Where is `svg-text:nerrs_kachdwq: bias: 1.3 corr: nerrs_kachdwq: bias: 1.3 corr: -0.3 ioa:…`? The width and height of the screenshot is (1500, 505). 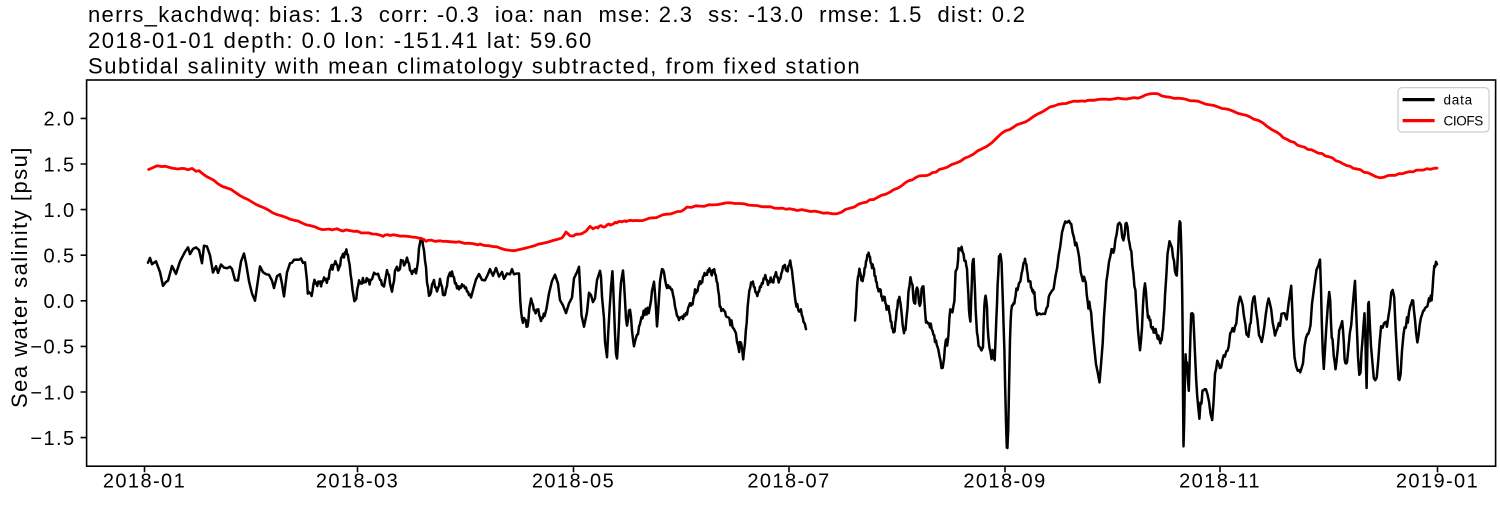 svg-text:nerrs_kachdwq: bias: 1.3 corr: nerrs_kachdwq: bias: 1.3 corr: -0.3 ioa:… is located at coordinates (557, 14).